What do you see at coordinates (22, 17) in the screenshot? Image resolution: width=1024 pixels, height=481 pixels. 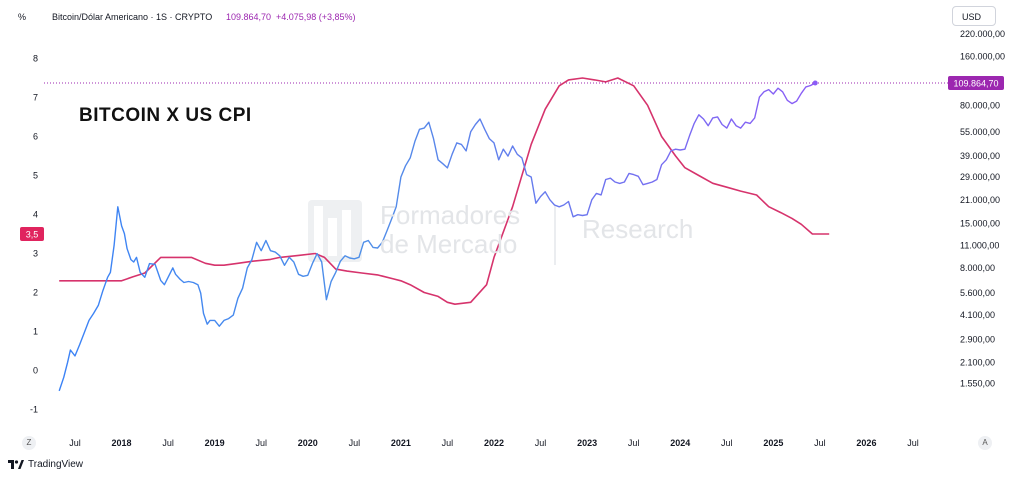 I see `left-unit-label: %` at bounding box center [22, 17].